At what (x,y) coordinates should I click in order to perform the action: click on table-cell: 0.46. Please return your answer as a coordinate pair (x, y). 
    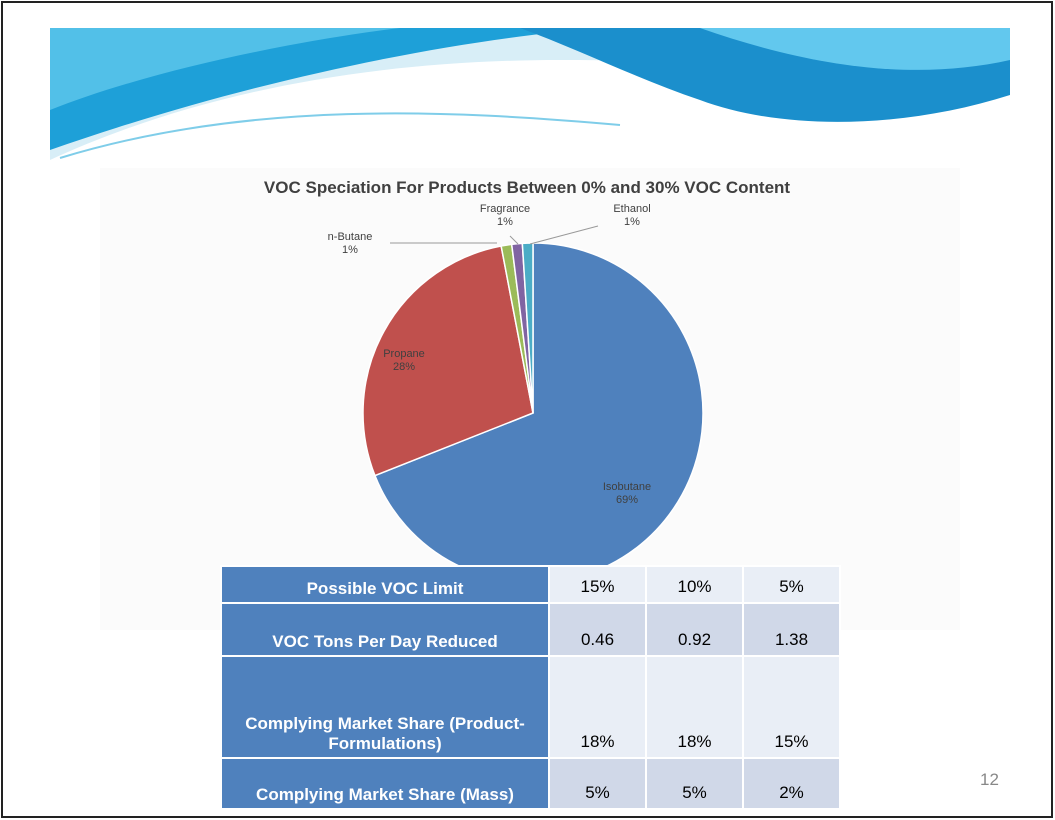
    Looking at the image, I should click on (597, 629).